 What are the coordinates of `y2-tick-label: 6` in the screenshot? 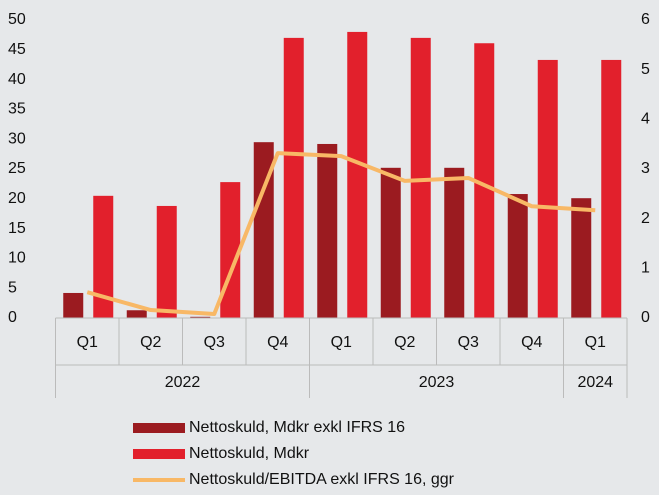 It's located at (645, 19).